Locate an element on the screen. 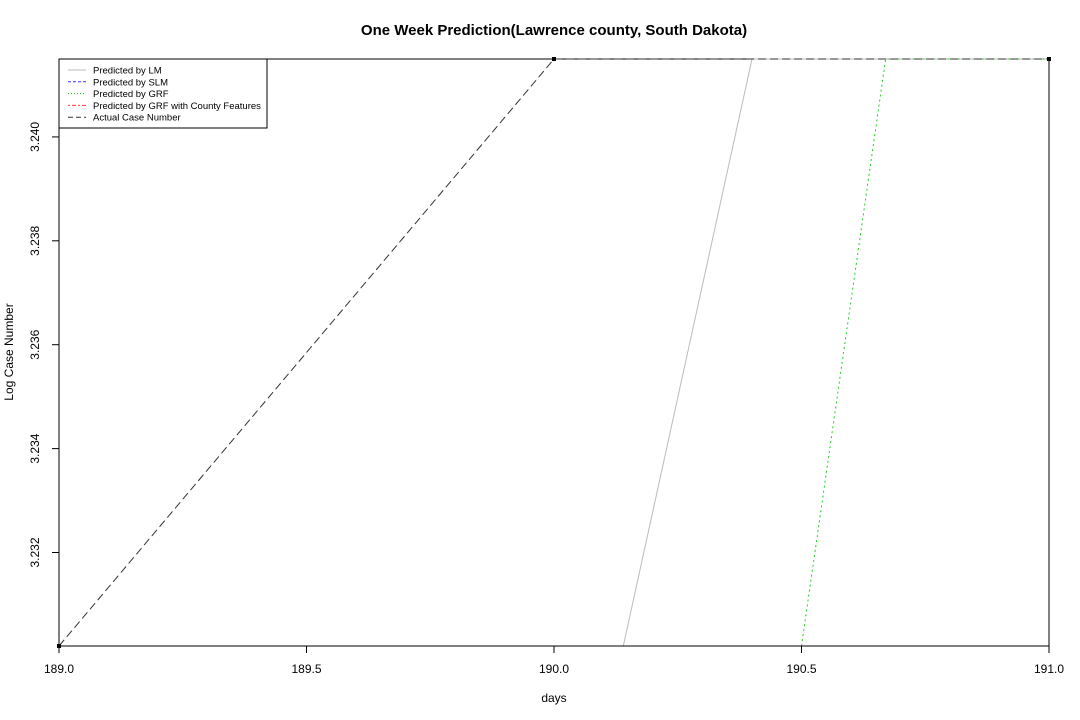  legend-label: Predicted by SLM is located at coordinates (130, 82).